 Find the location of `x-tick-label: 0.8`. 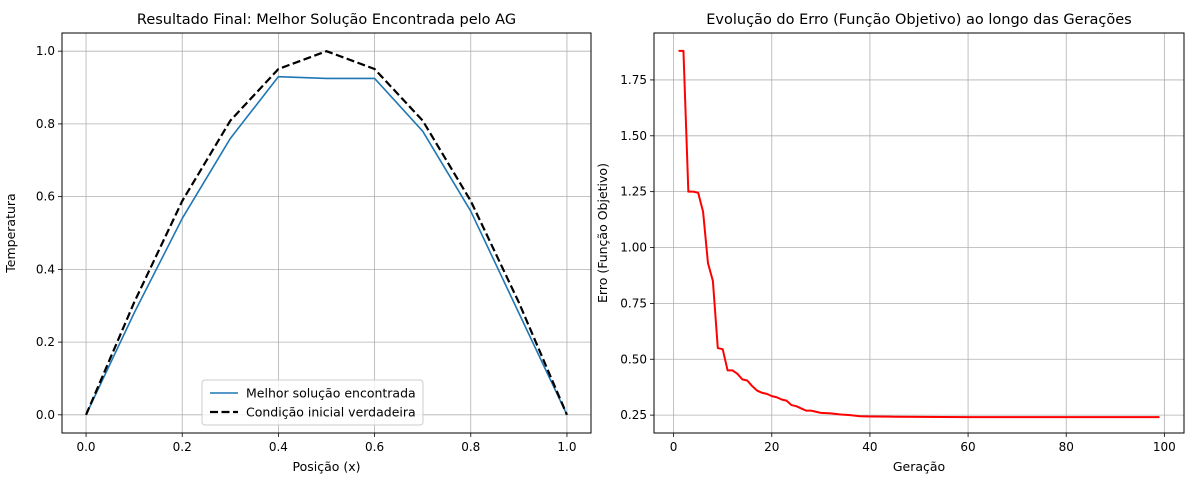

x-tick-label: 0.8 is located at coordinates (470, 447).